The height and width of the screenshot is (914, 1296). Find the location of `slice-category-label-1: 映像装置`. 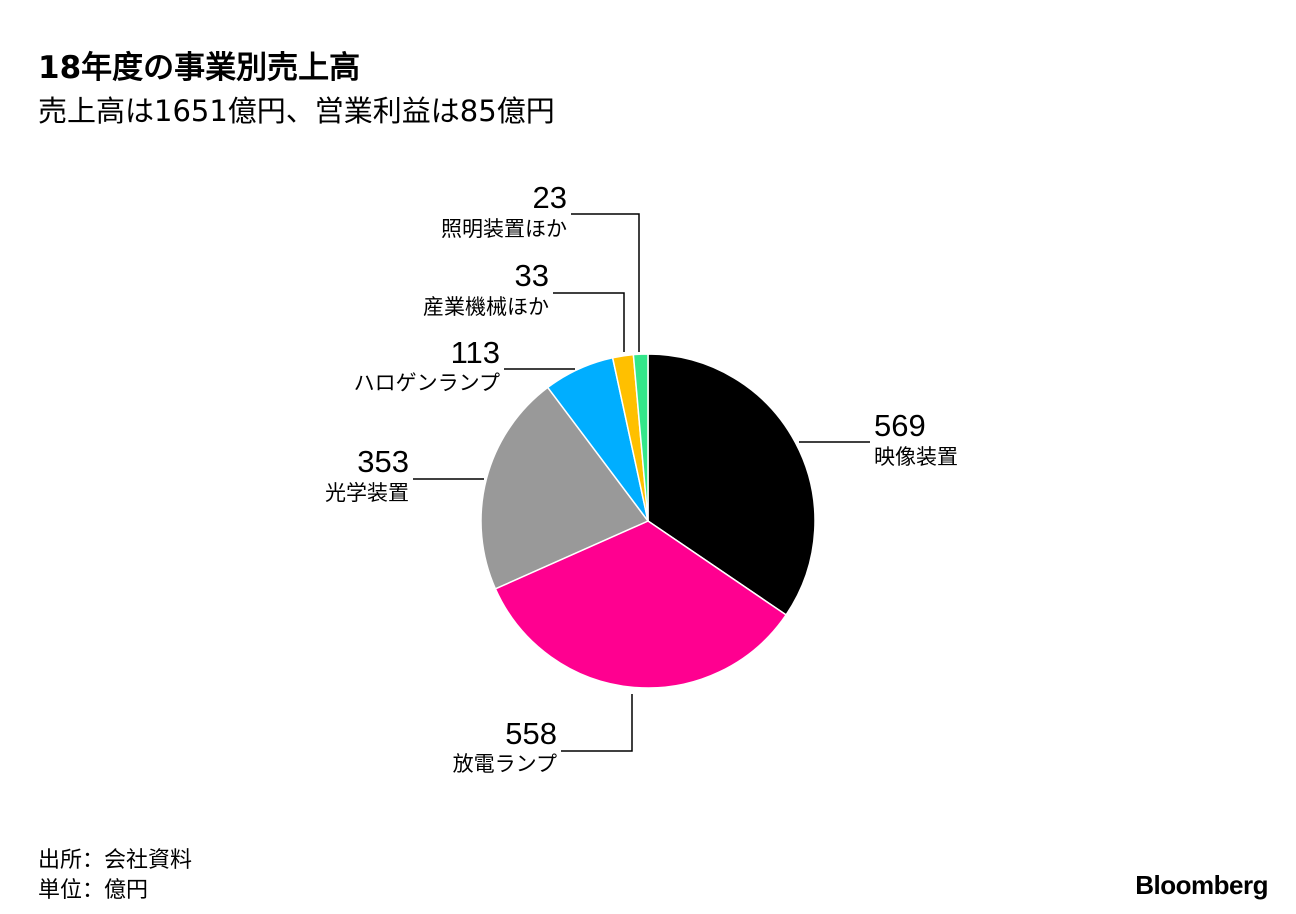

slice-category-label-1: 映像装置 is located at coordinates (916, 457).